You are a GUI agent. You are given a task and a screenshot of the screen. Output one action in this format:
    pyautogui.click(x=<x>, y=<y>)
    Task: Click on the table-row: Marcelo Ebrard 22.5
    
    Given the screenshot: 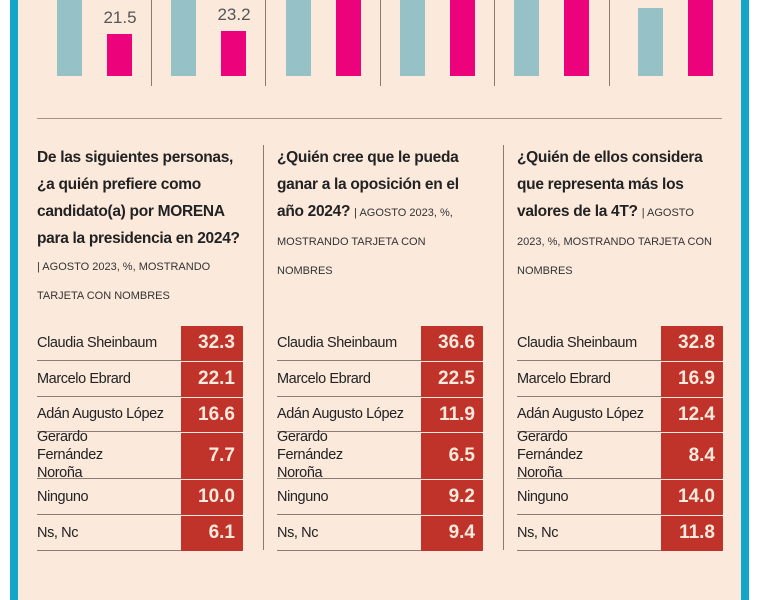 What is the action you would take?
    pyautogui.click(x=380, y=379)
    